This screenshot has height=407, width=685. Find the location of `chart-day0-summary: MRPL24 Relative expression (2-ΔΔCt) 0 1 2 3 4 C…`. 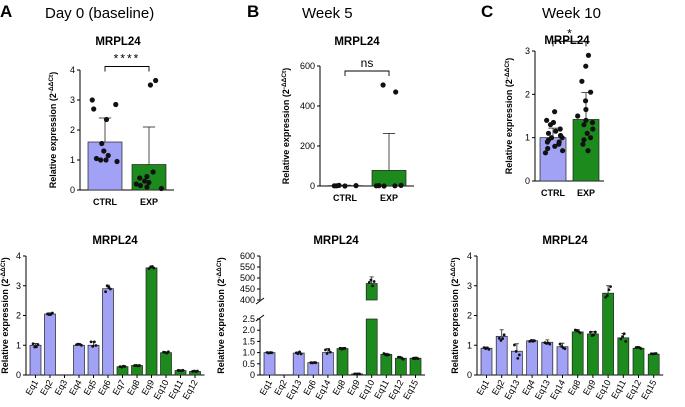

chart-day0-summary: MRPL24 Relative expression (2-ΔΔCt) 0 1 2 3 4 C… is located at coordinates (111, 121).